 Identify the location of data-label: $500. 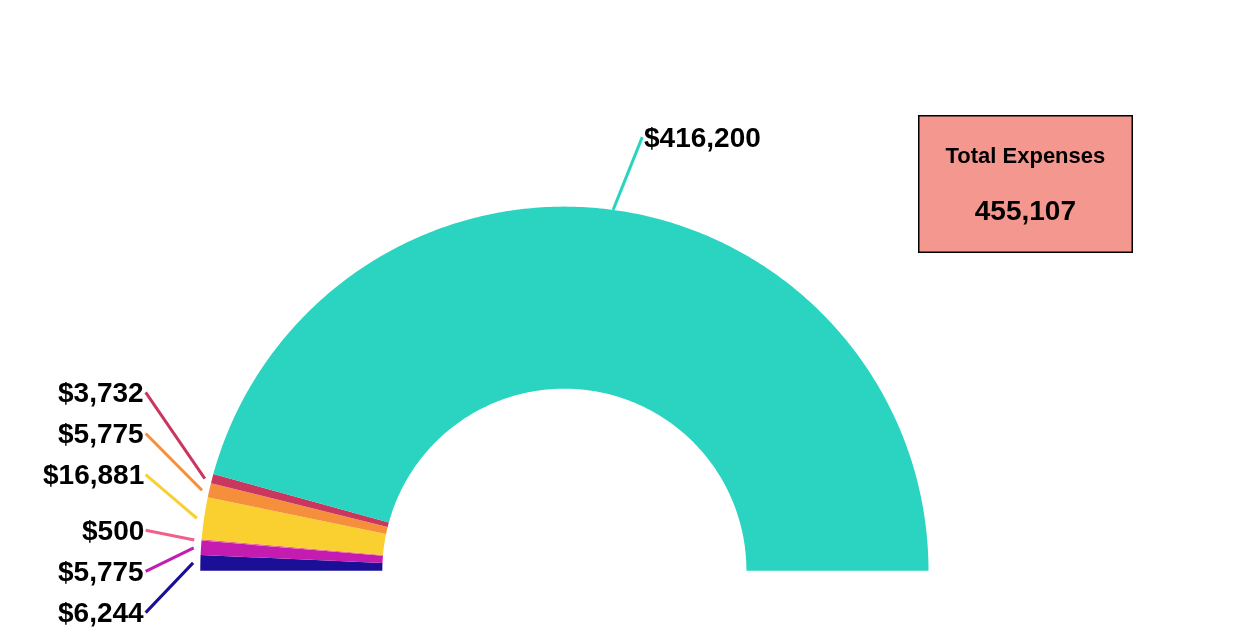
(113, 530).